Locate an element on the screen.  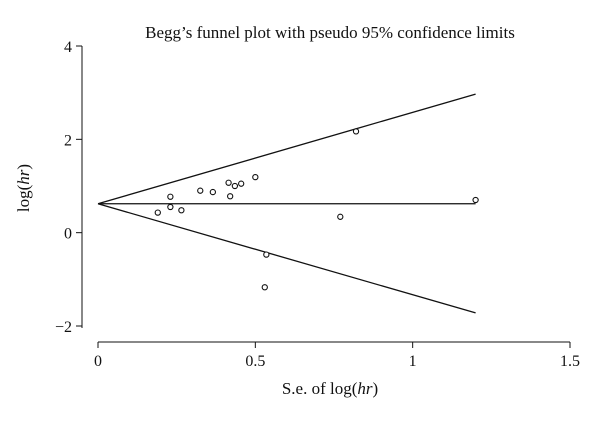
x-axis-ticks: 0 0.5 1 1.5 is located at coordinates (337, 356).